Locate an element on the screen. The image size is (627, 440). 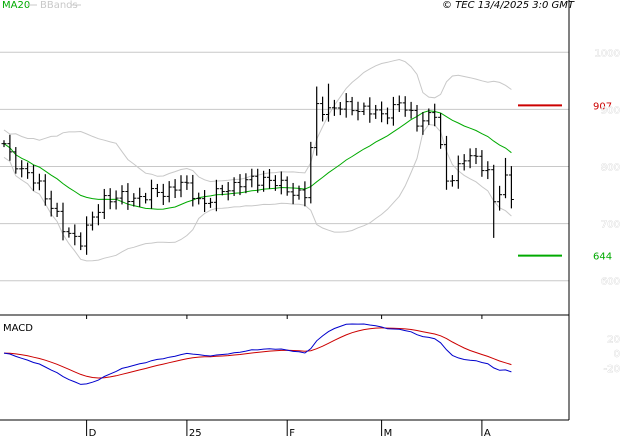
legend-ma20: MA20 is located at coordinates (16, 5).